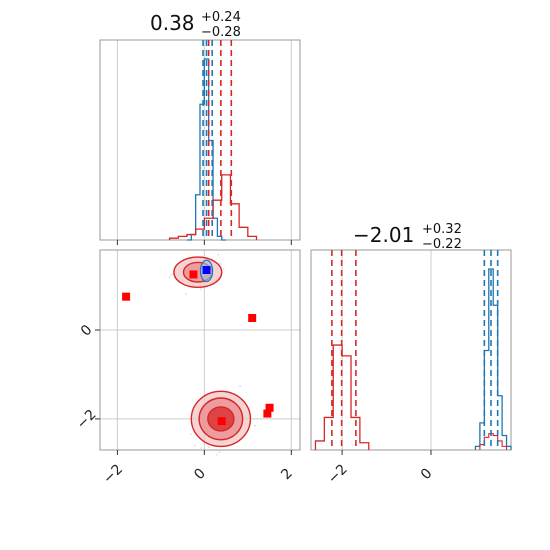 The image size is (550, 550). What do you see at coordinates (442, 244) in the screenshot?
I see `title-2-lower: −0.22` at bounding box center [442, 244].